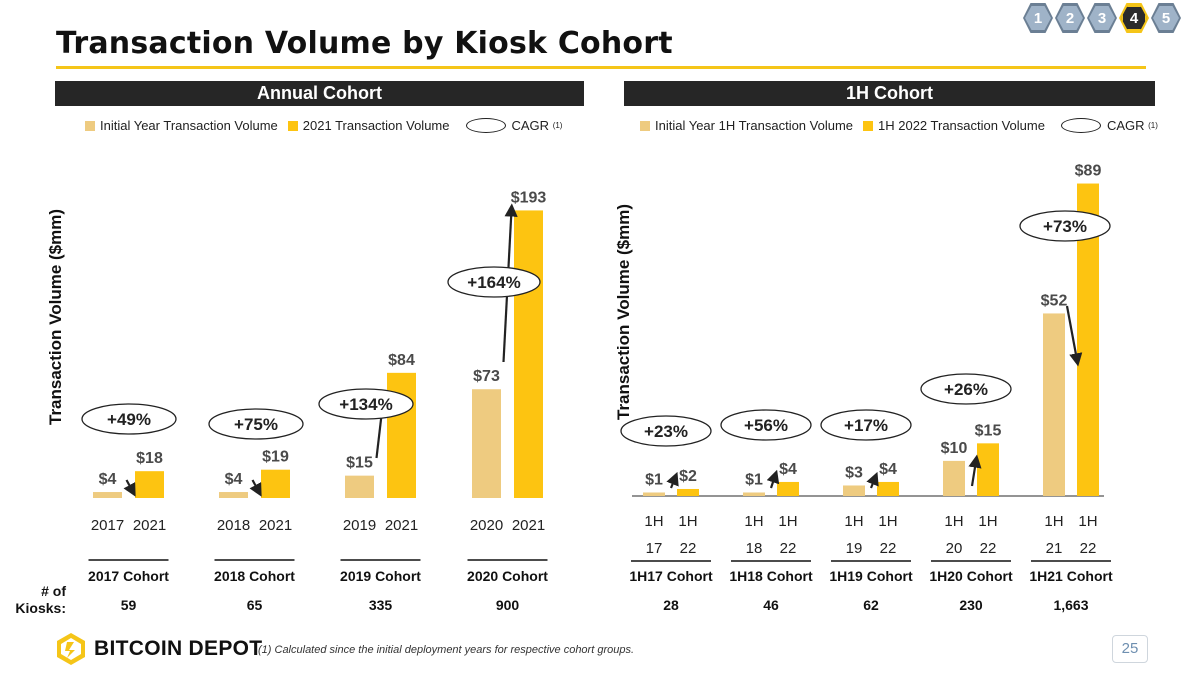 The image size is (1200, 675). What do you see at coordinates (53, 591) in the screenshot?
I see `kiosks-label-line: # of` at bounding box center [53, 591].